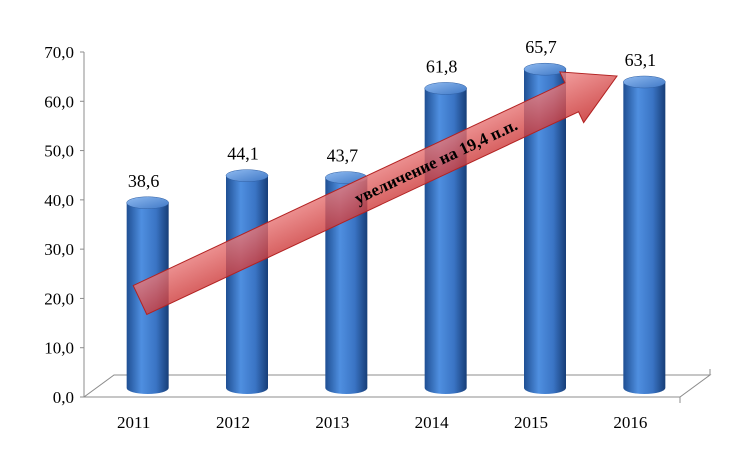 This screenshot has width=750, height=455. I want to click on y-tick-label: 20,0, so click(59, 298).